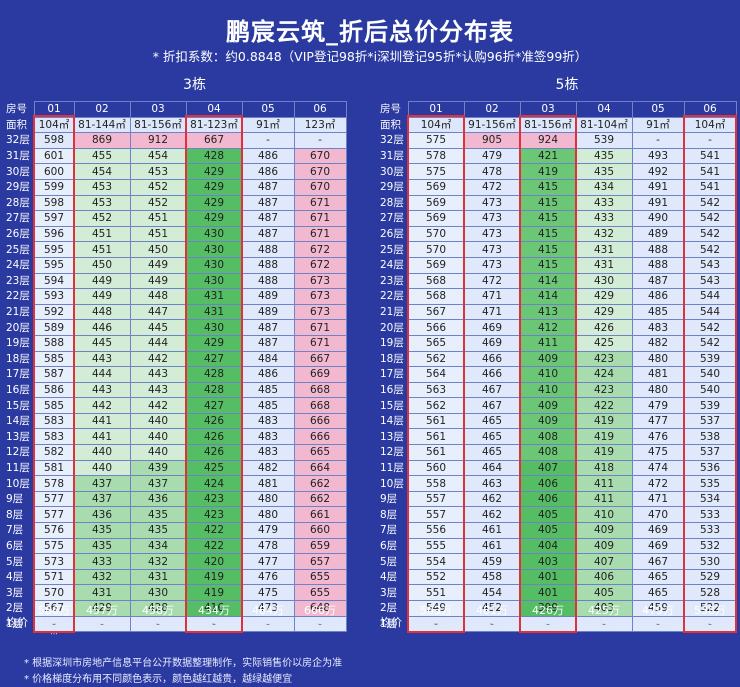  Describe the element at coordinates (54, 530) in the screenshot. I see `price-cell: 576` at that location.